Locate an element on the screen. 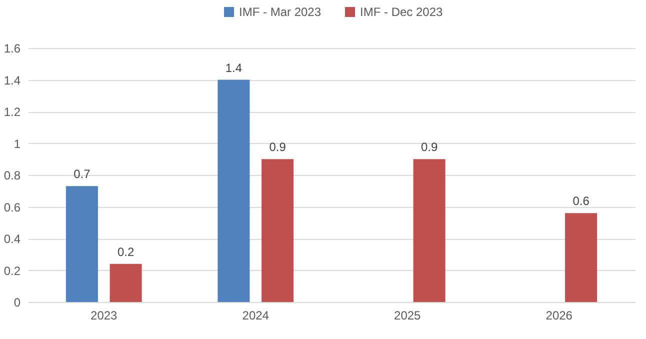  y-tick-label: 0.4 is located at coordinates (12, 239).